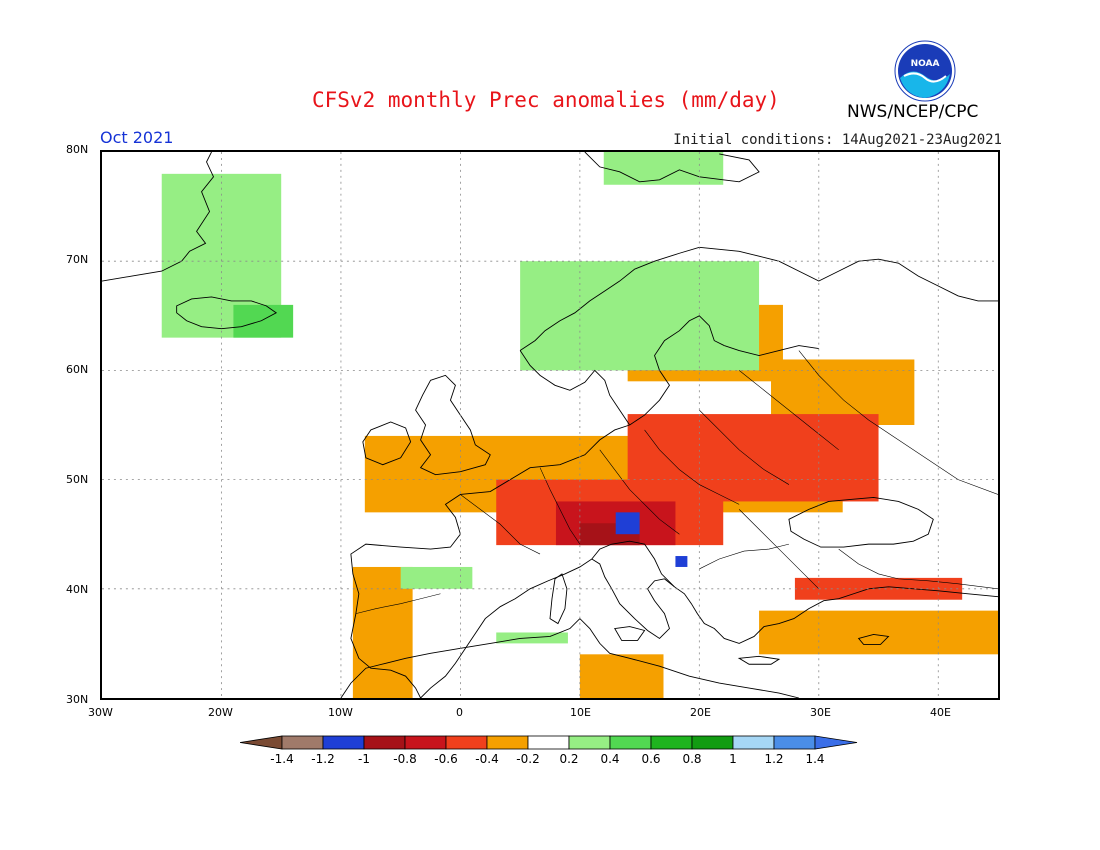 This screenshot has width=1100, height=850. Describe the element at coordinates (453, 425) in the screenshot. I see `britain-coast` at that location.